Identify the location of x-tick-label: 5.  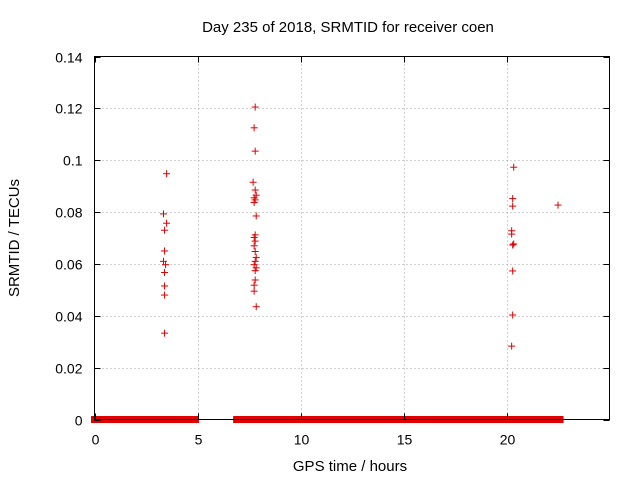
(199, 440).